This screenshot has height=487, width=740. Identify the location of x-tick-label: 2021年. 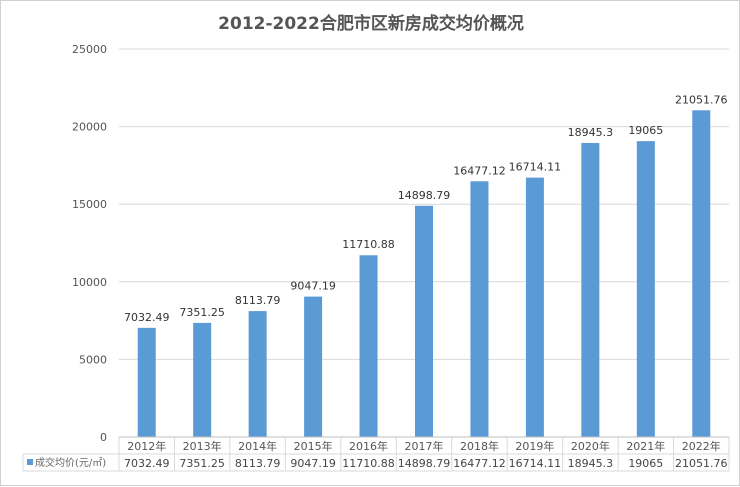
(645, 446).